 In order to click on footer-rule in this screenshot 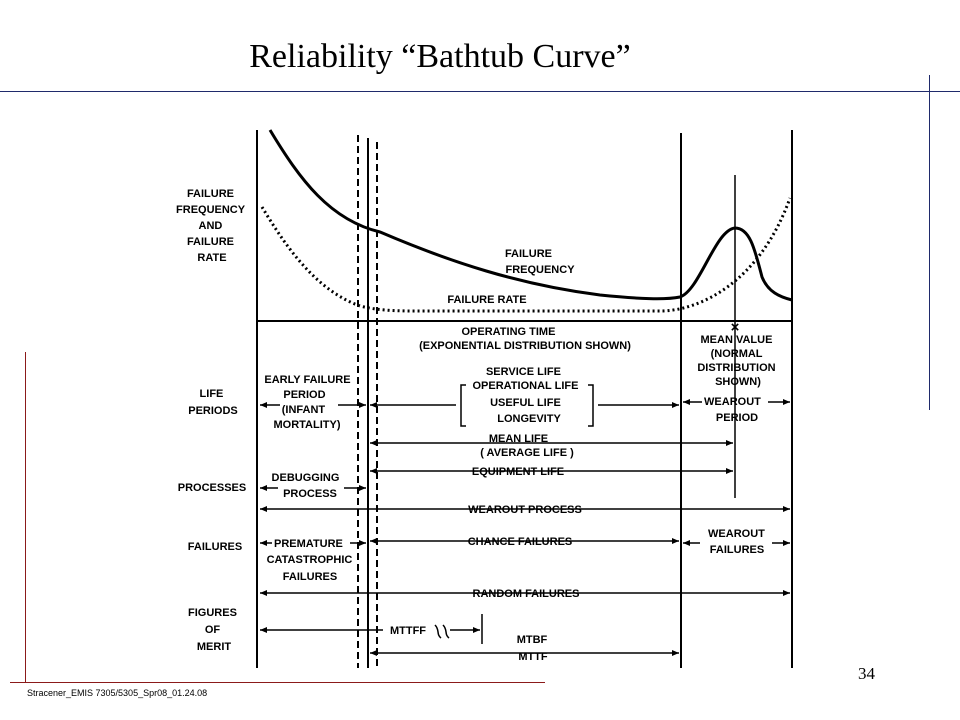, I will do `click(277, 682)`.